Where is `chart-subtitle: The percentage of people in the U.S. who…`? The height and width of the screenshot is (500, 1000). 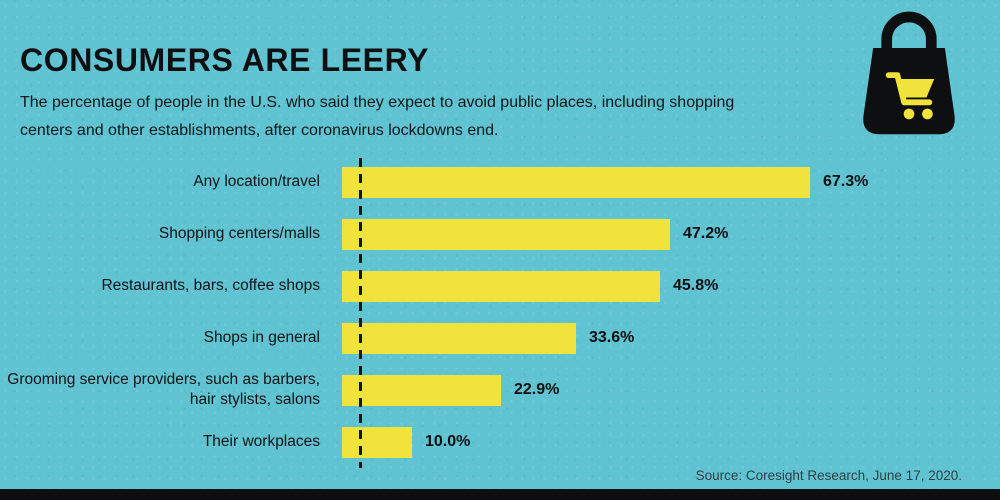 chart-subtitle: The percentage of people in the U.S. who… is located at coordinates (377, 116).